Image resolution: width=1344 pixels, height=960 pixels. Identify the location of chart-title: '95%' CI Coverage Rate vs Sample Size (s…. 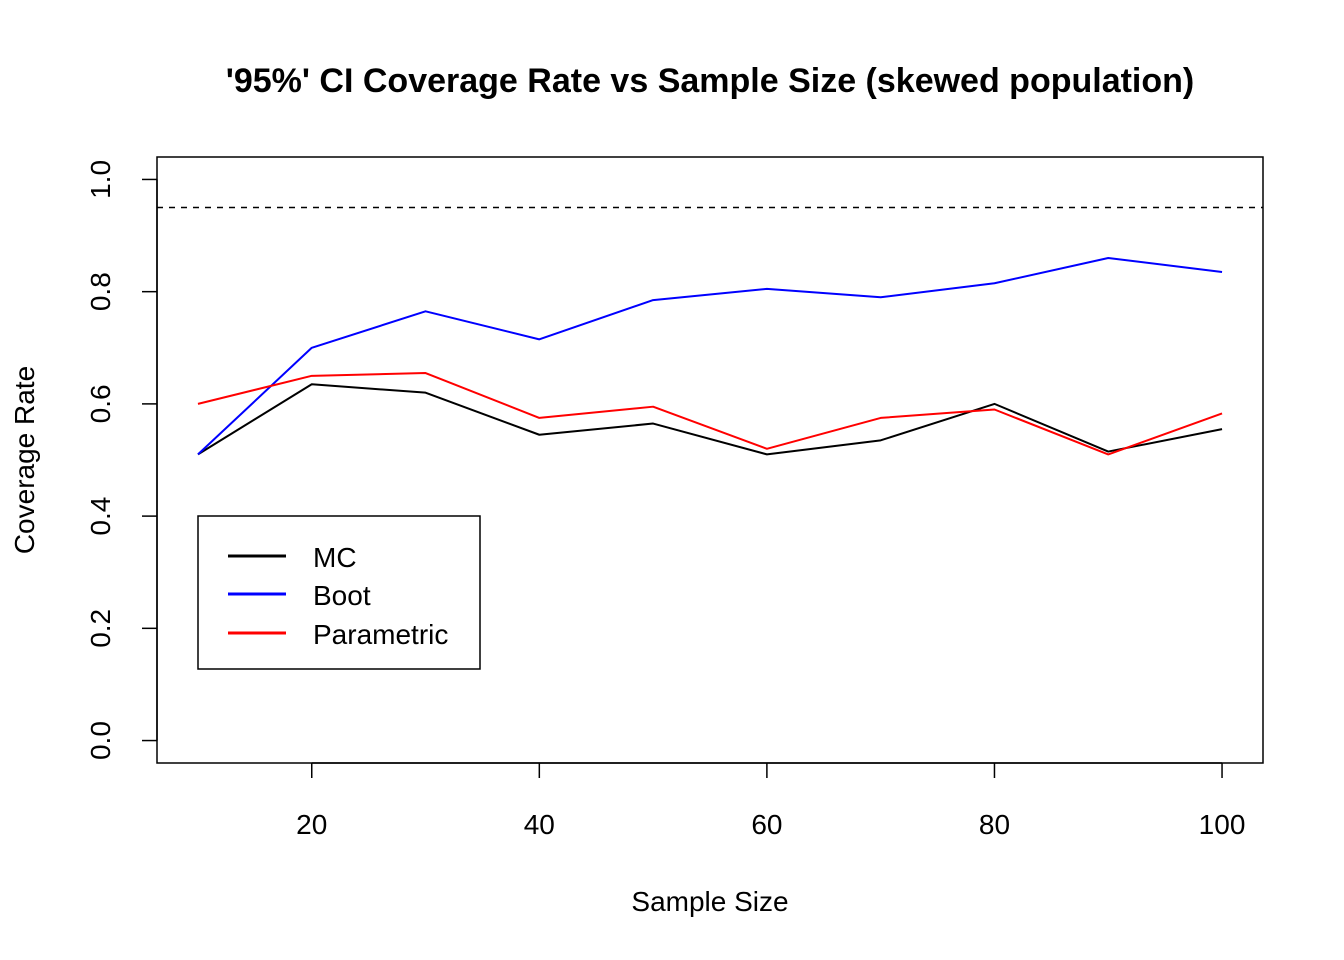
(710, 81).